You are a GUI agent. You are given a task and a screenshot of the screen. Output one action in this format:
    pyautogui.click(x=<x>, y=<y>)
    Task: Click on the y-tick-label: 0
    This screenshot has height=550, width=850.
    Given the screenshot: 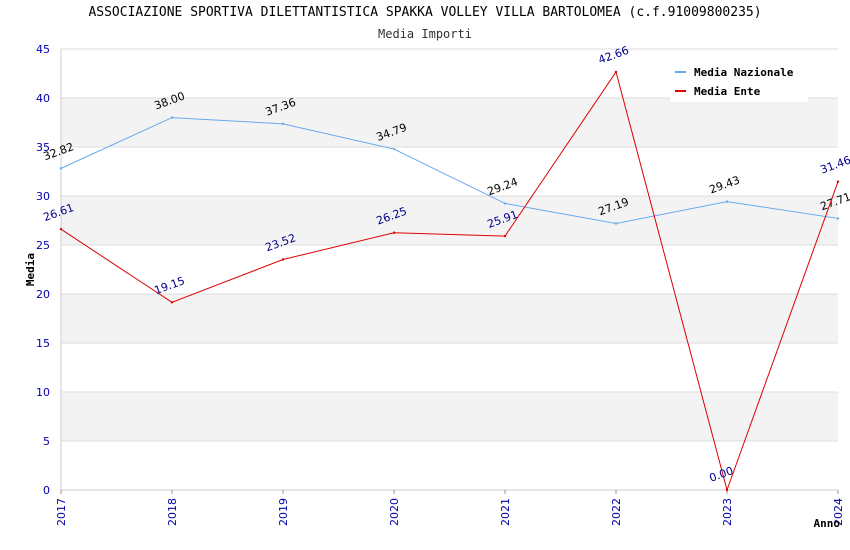 What is the action you would take?
    pyautogui.click(x=46, y=490)
    